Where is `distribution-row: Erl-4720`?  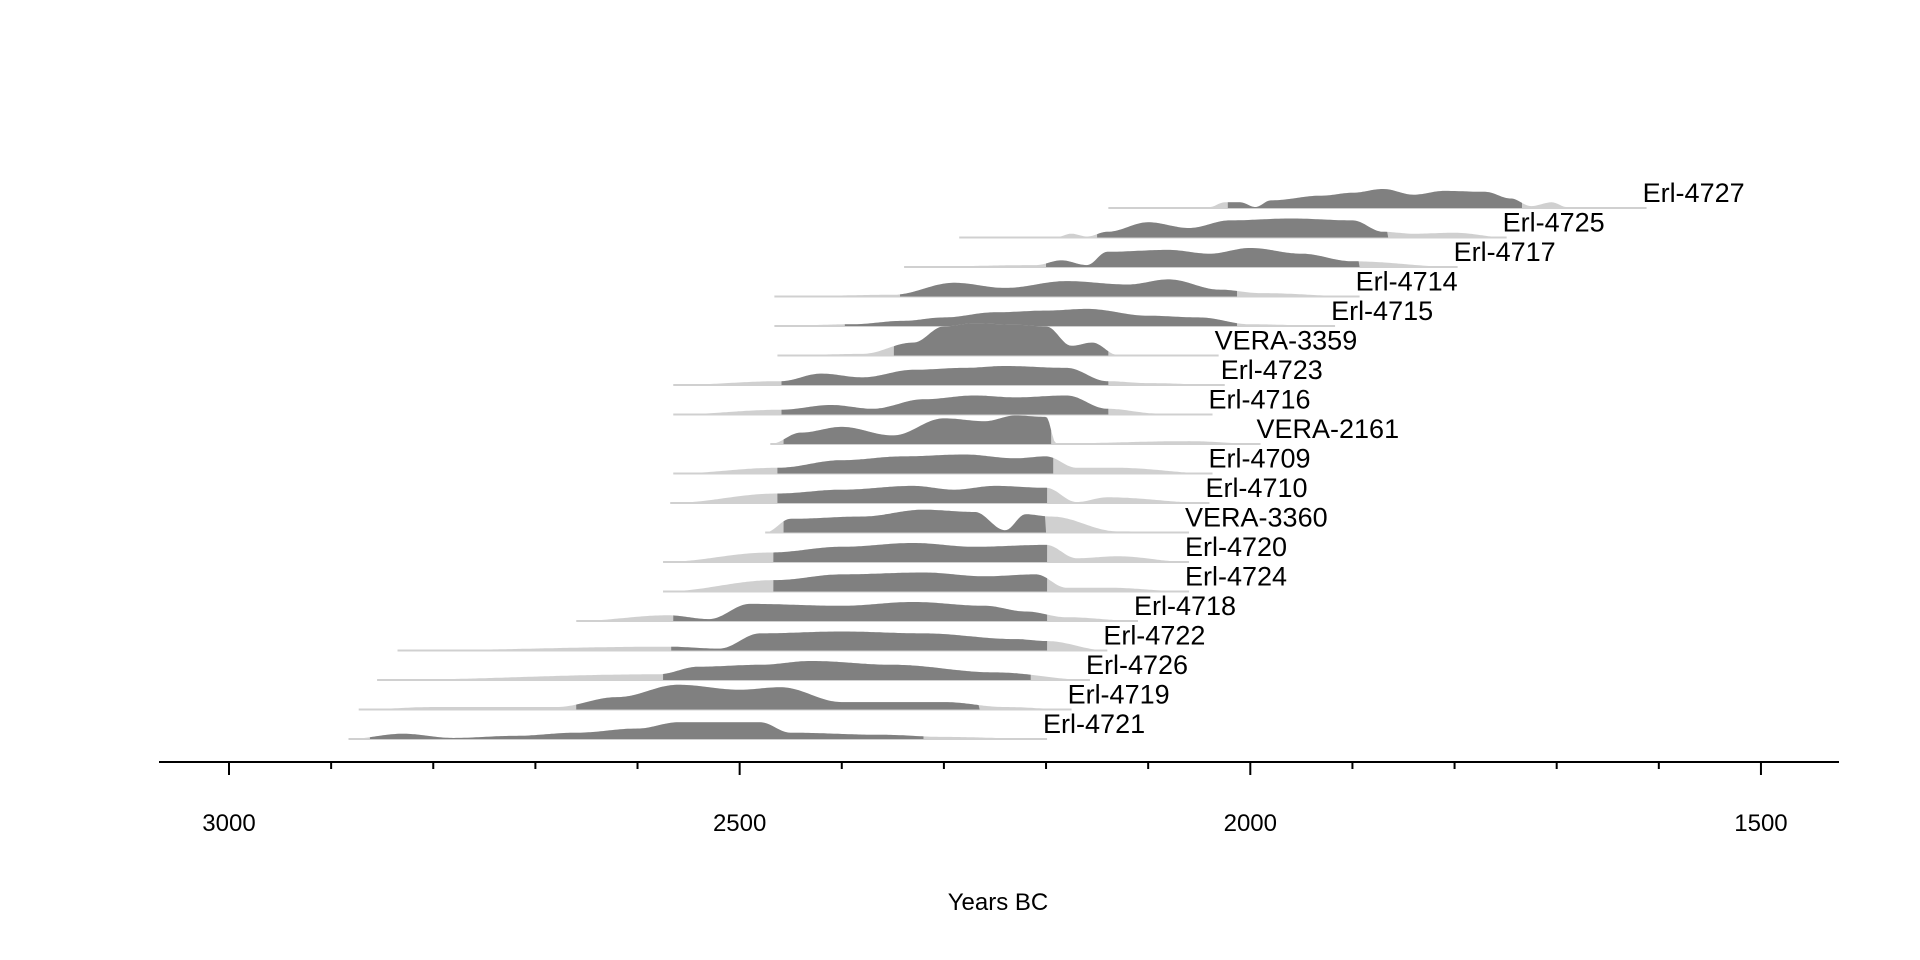
distribution-row: Erl-4720 is located at coordinates (975, 547).